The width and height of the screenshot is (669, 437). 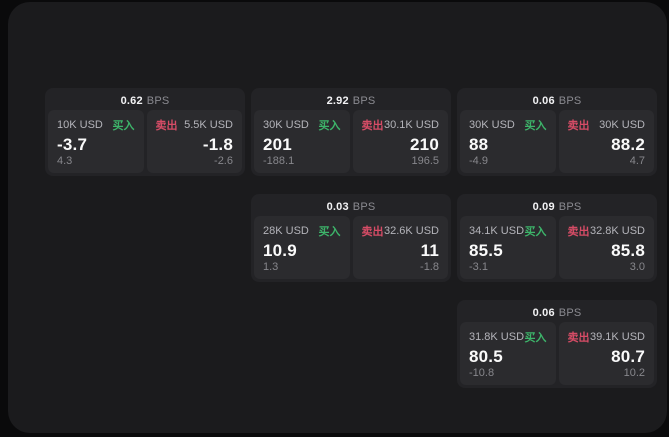 I want to click on buy-change: -188.1, so click(x=279, y=161).